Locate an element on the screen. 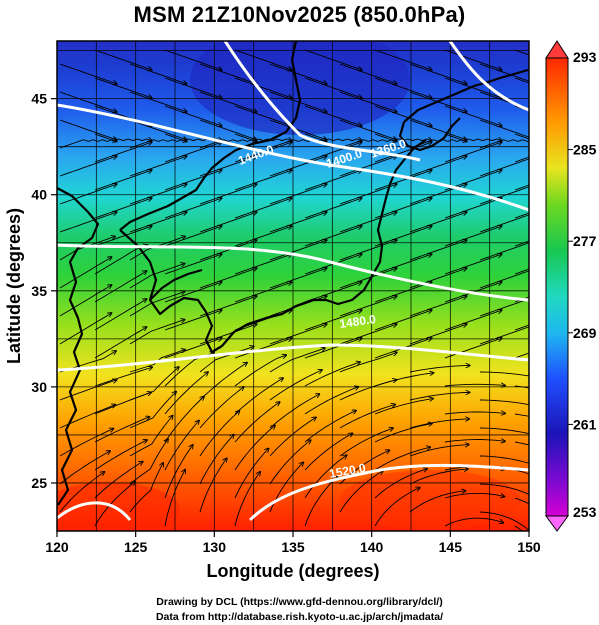  y-tick-label: 35 is located at coordinates (39, 291).